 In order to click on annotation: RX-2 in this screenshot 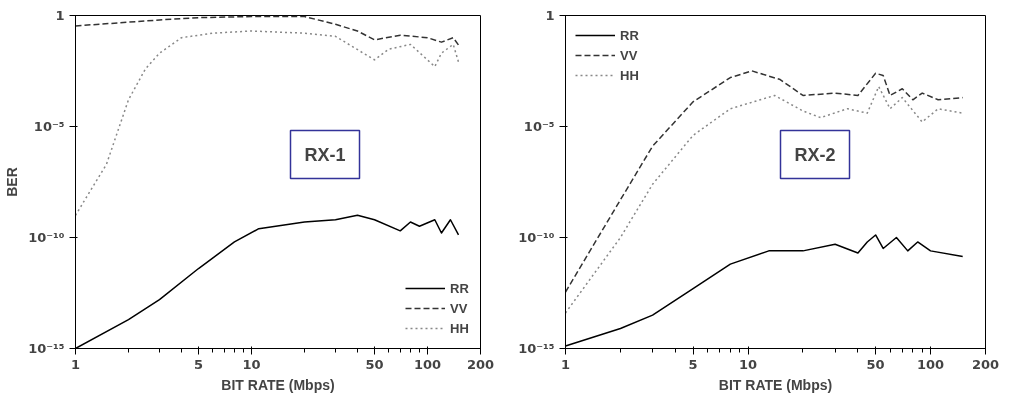, I will do `click(815, 154)`.